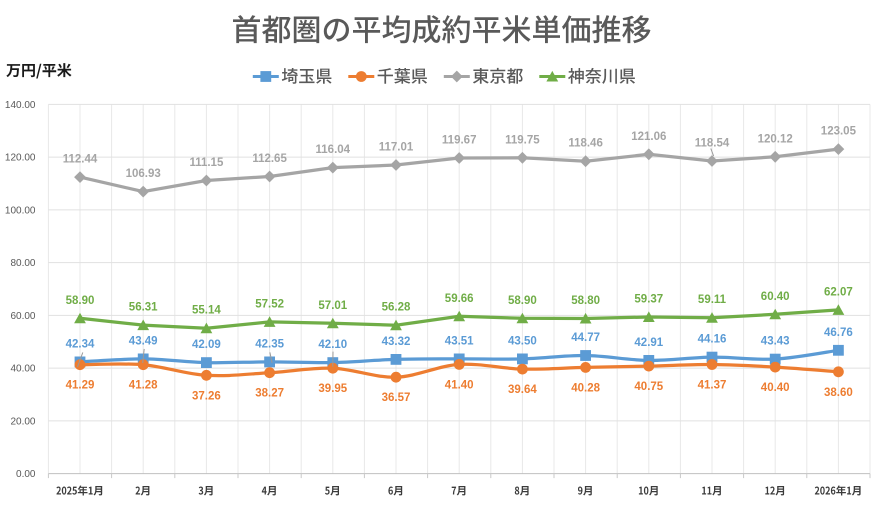 Image resolution: width=880 pixels, height=510 pixels. I want to click on svg-text: 40.40, so click(775, 388).